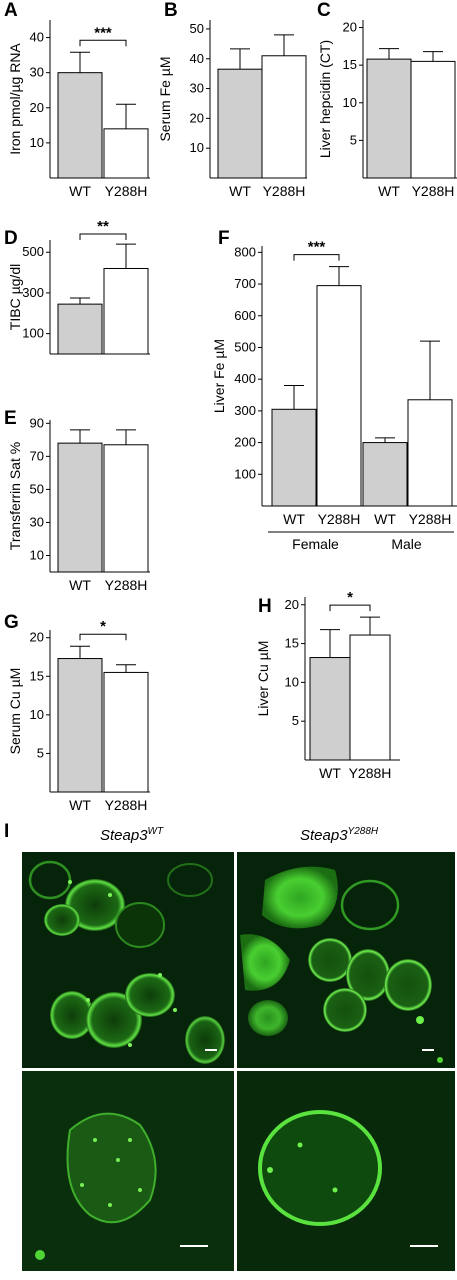 Image resolution: width=457 pixels, height=1280 pixels. What do you see at coordinates (406, 544) in the screenshot?
I see `group-label: Male` at bounding box center [406, 544].